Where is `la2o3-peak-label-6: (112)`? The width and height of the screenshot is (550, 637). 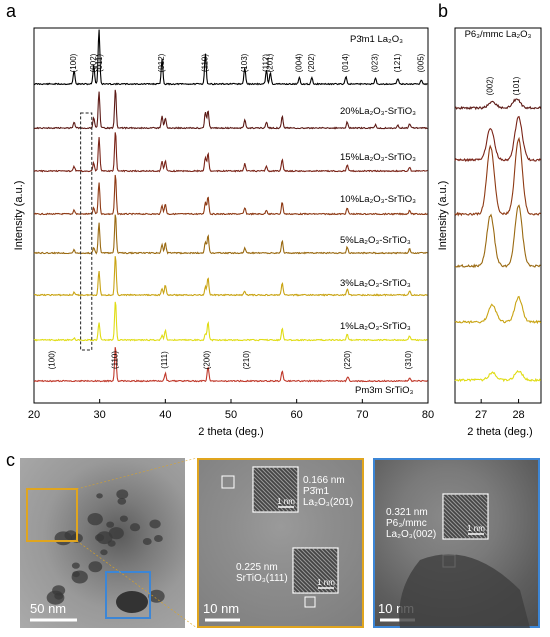 la2o3-peak-label-6: (112) is located at coordinates (266, 63).